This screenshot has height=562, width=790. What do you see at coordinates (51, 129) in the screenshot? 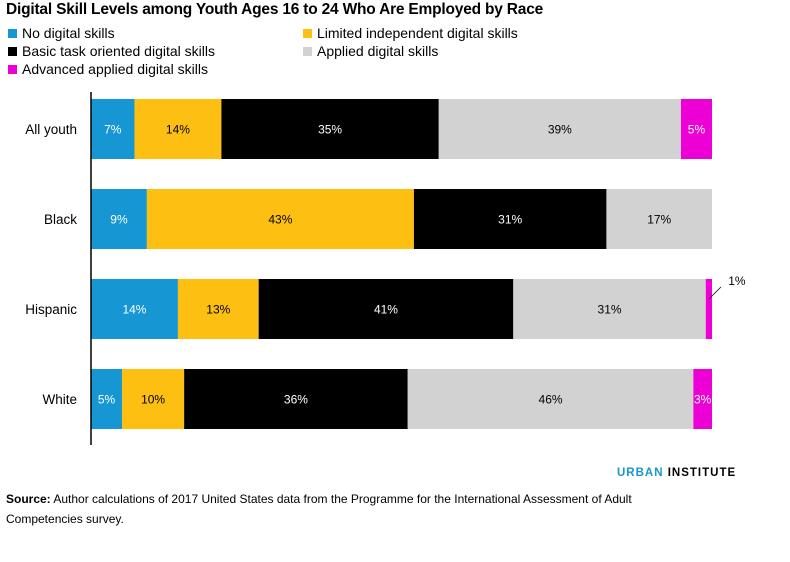
I see `category-label: All youth` at bounding box center [51, 129].